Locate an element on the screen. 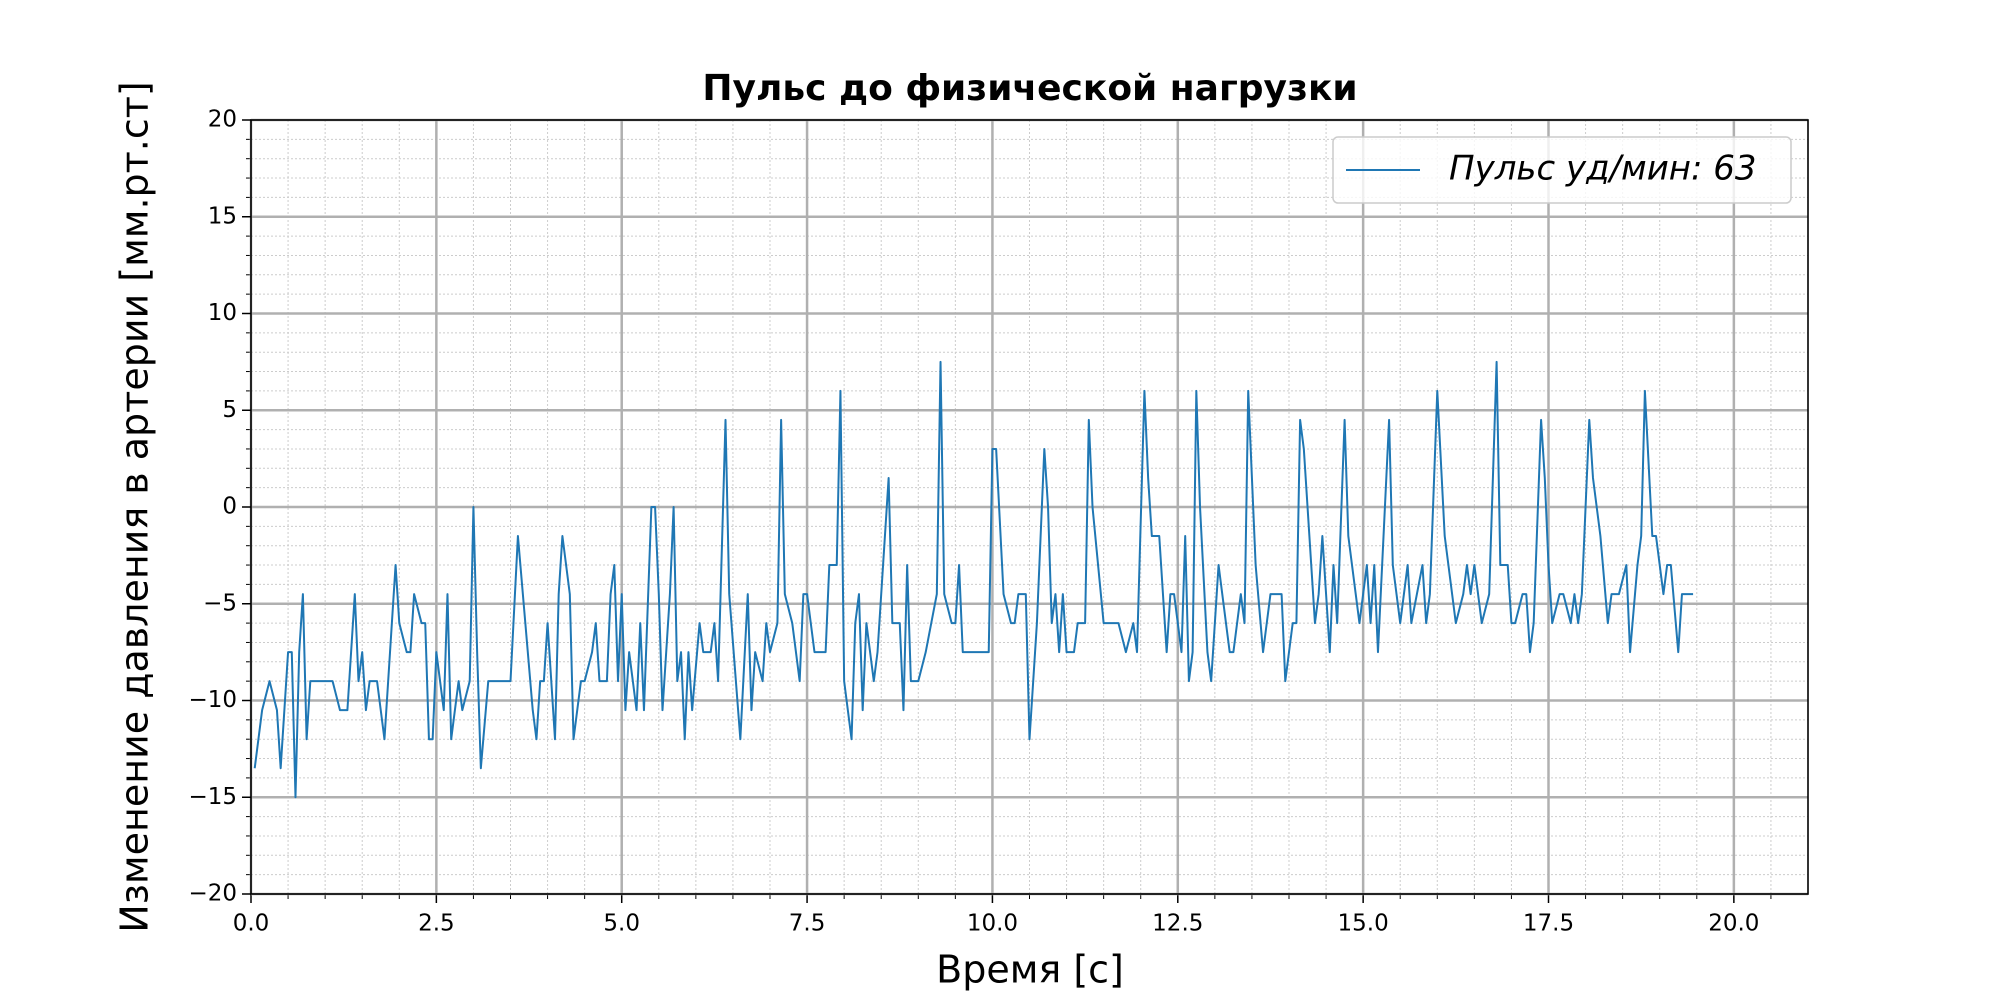 The image size is (2000, 1000). y-tick-label: 5 is located at coordinates (229, 410).